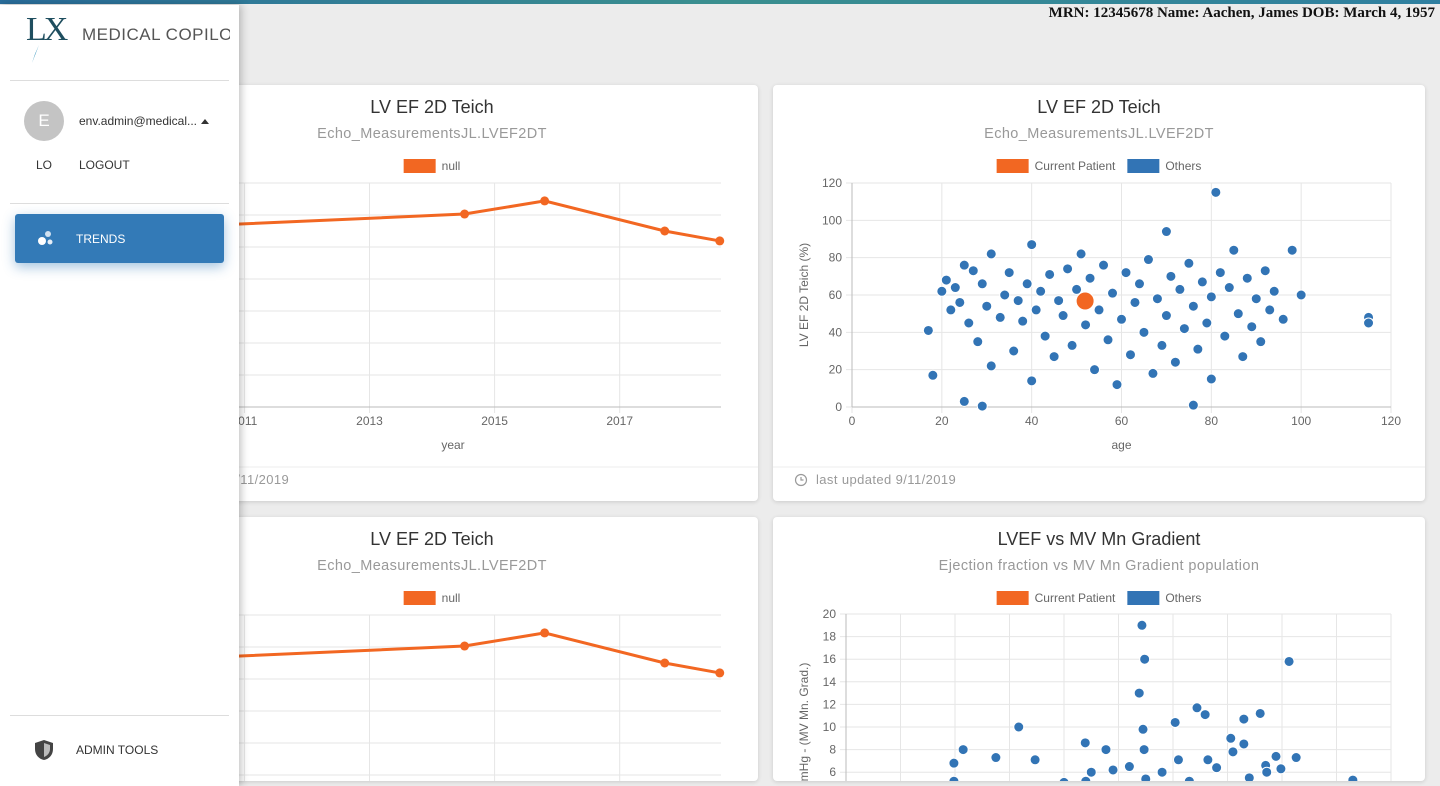 Image resolution: width=1440 pixels, height=786 pixels. Describe the element at coordinates (369, 421) in the screenshot. I see `x-tick-label: 2013` at that location.